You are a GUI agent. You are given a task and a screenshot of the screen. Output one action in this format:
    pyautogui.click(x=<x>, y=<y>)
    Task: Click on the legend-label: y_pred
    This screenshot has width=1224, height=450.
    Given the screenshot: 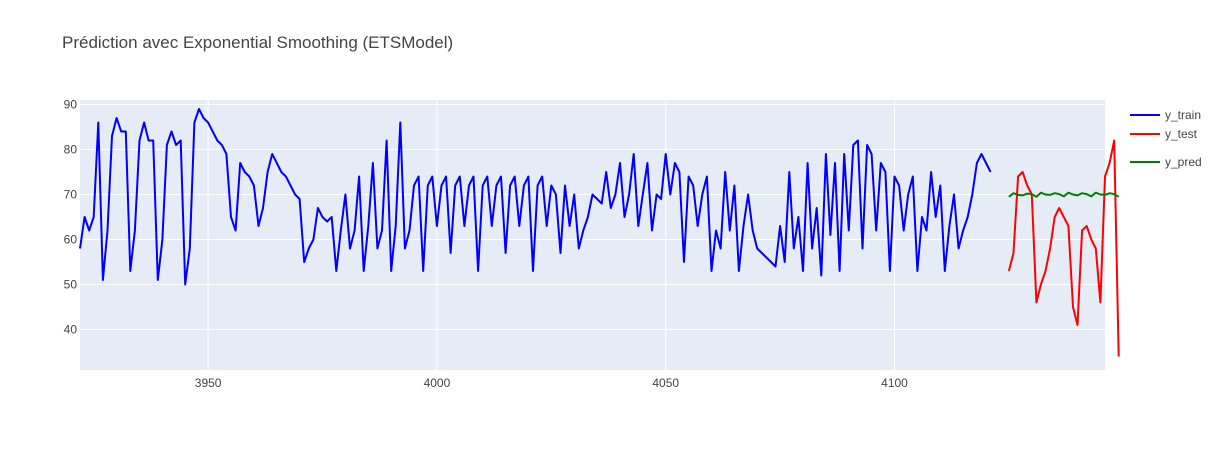 What is the action you would take?
    pyautogui.click(x=1183, y=162)
    